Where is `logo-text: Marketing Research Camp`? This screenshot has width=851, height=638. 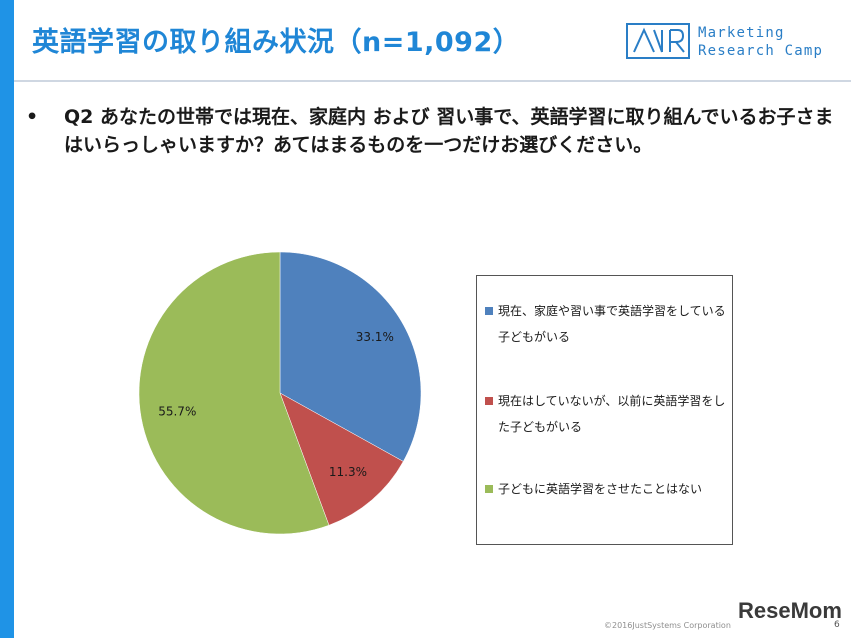
logo-text: Marketing Research Camp is located at coordinates (760, 42).